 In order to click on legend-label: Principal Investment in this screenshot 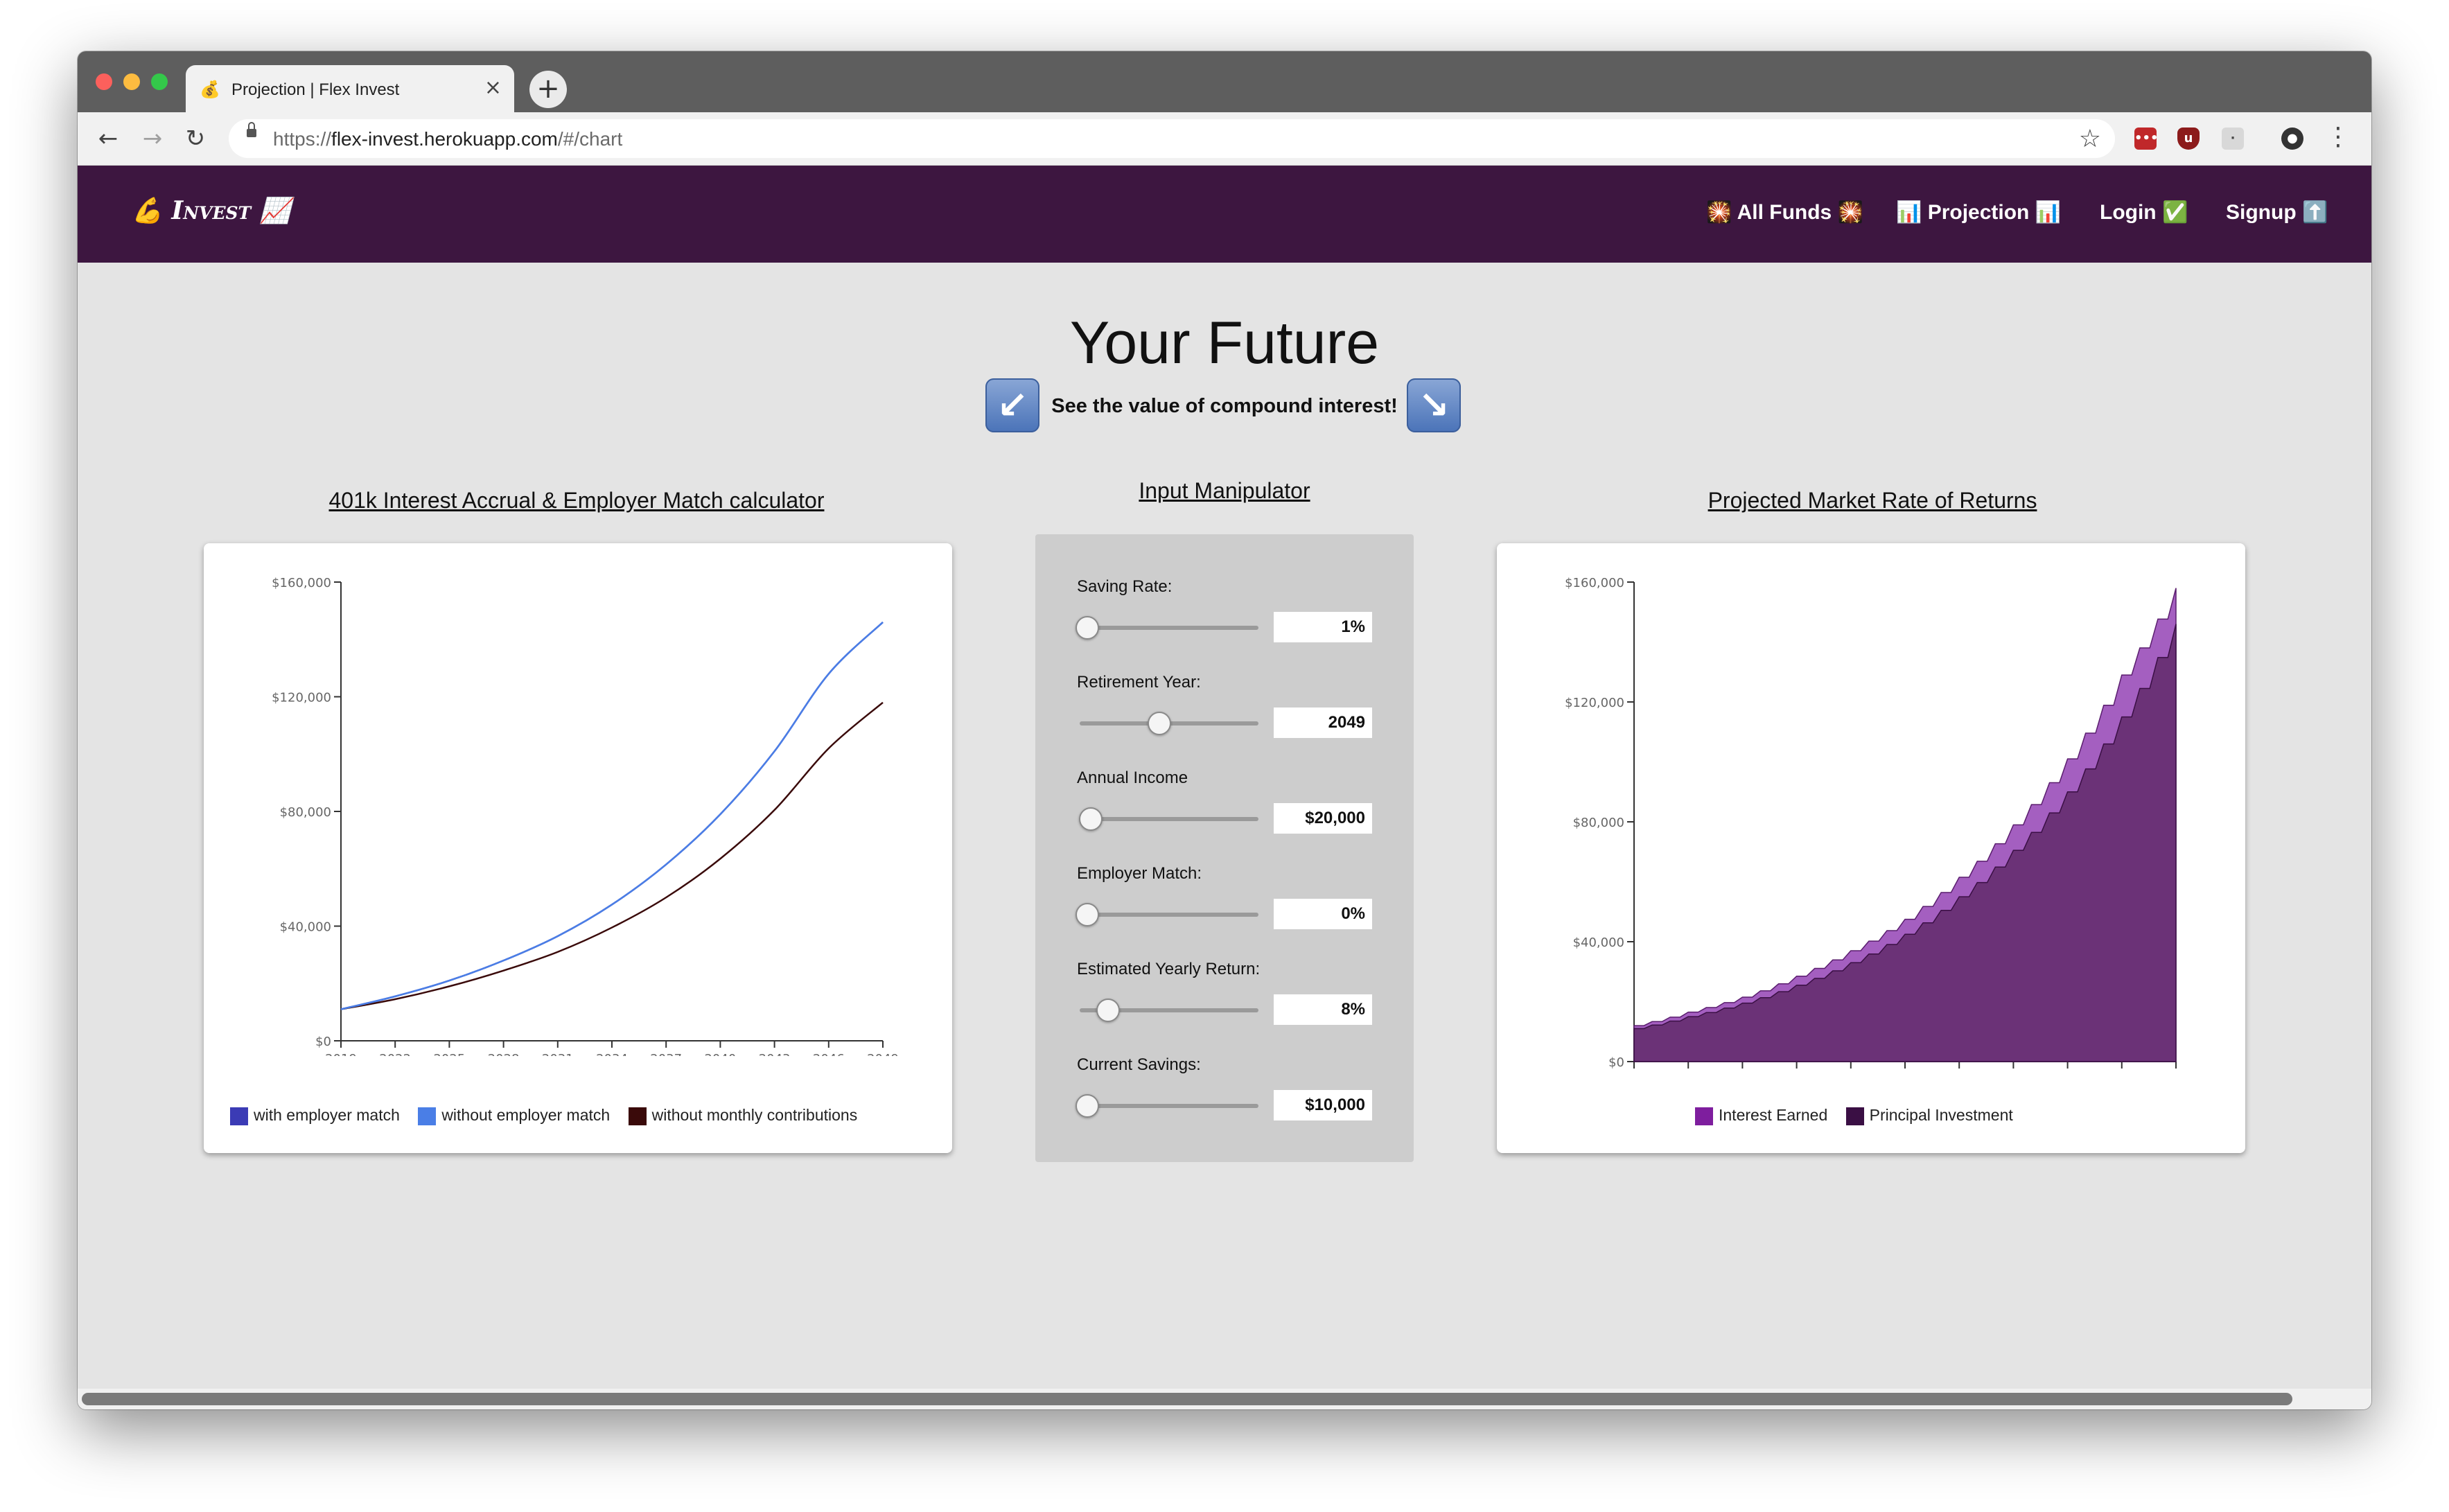, I will do `click(1941, 1115)`.